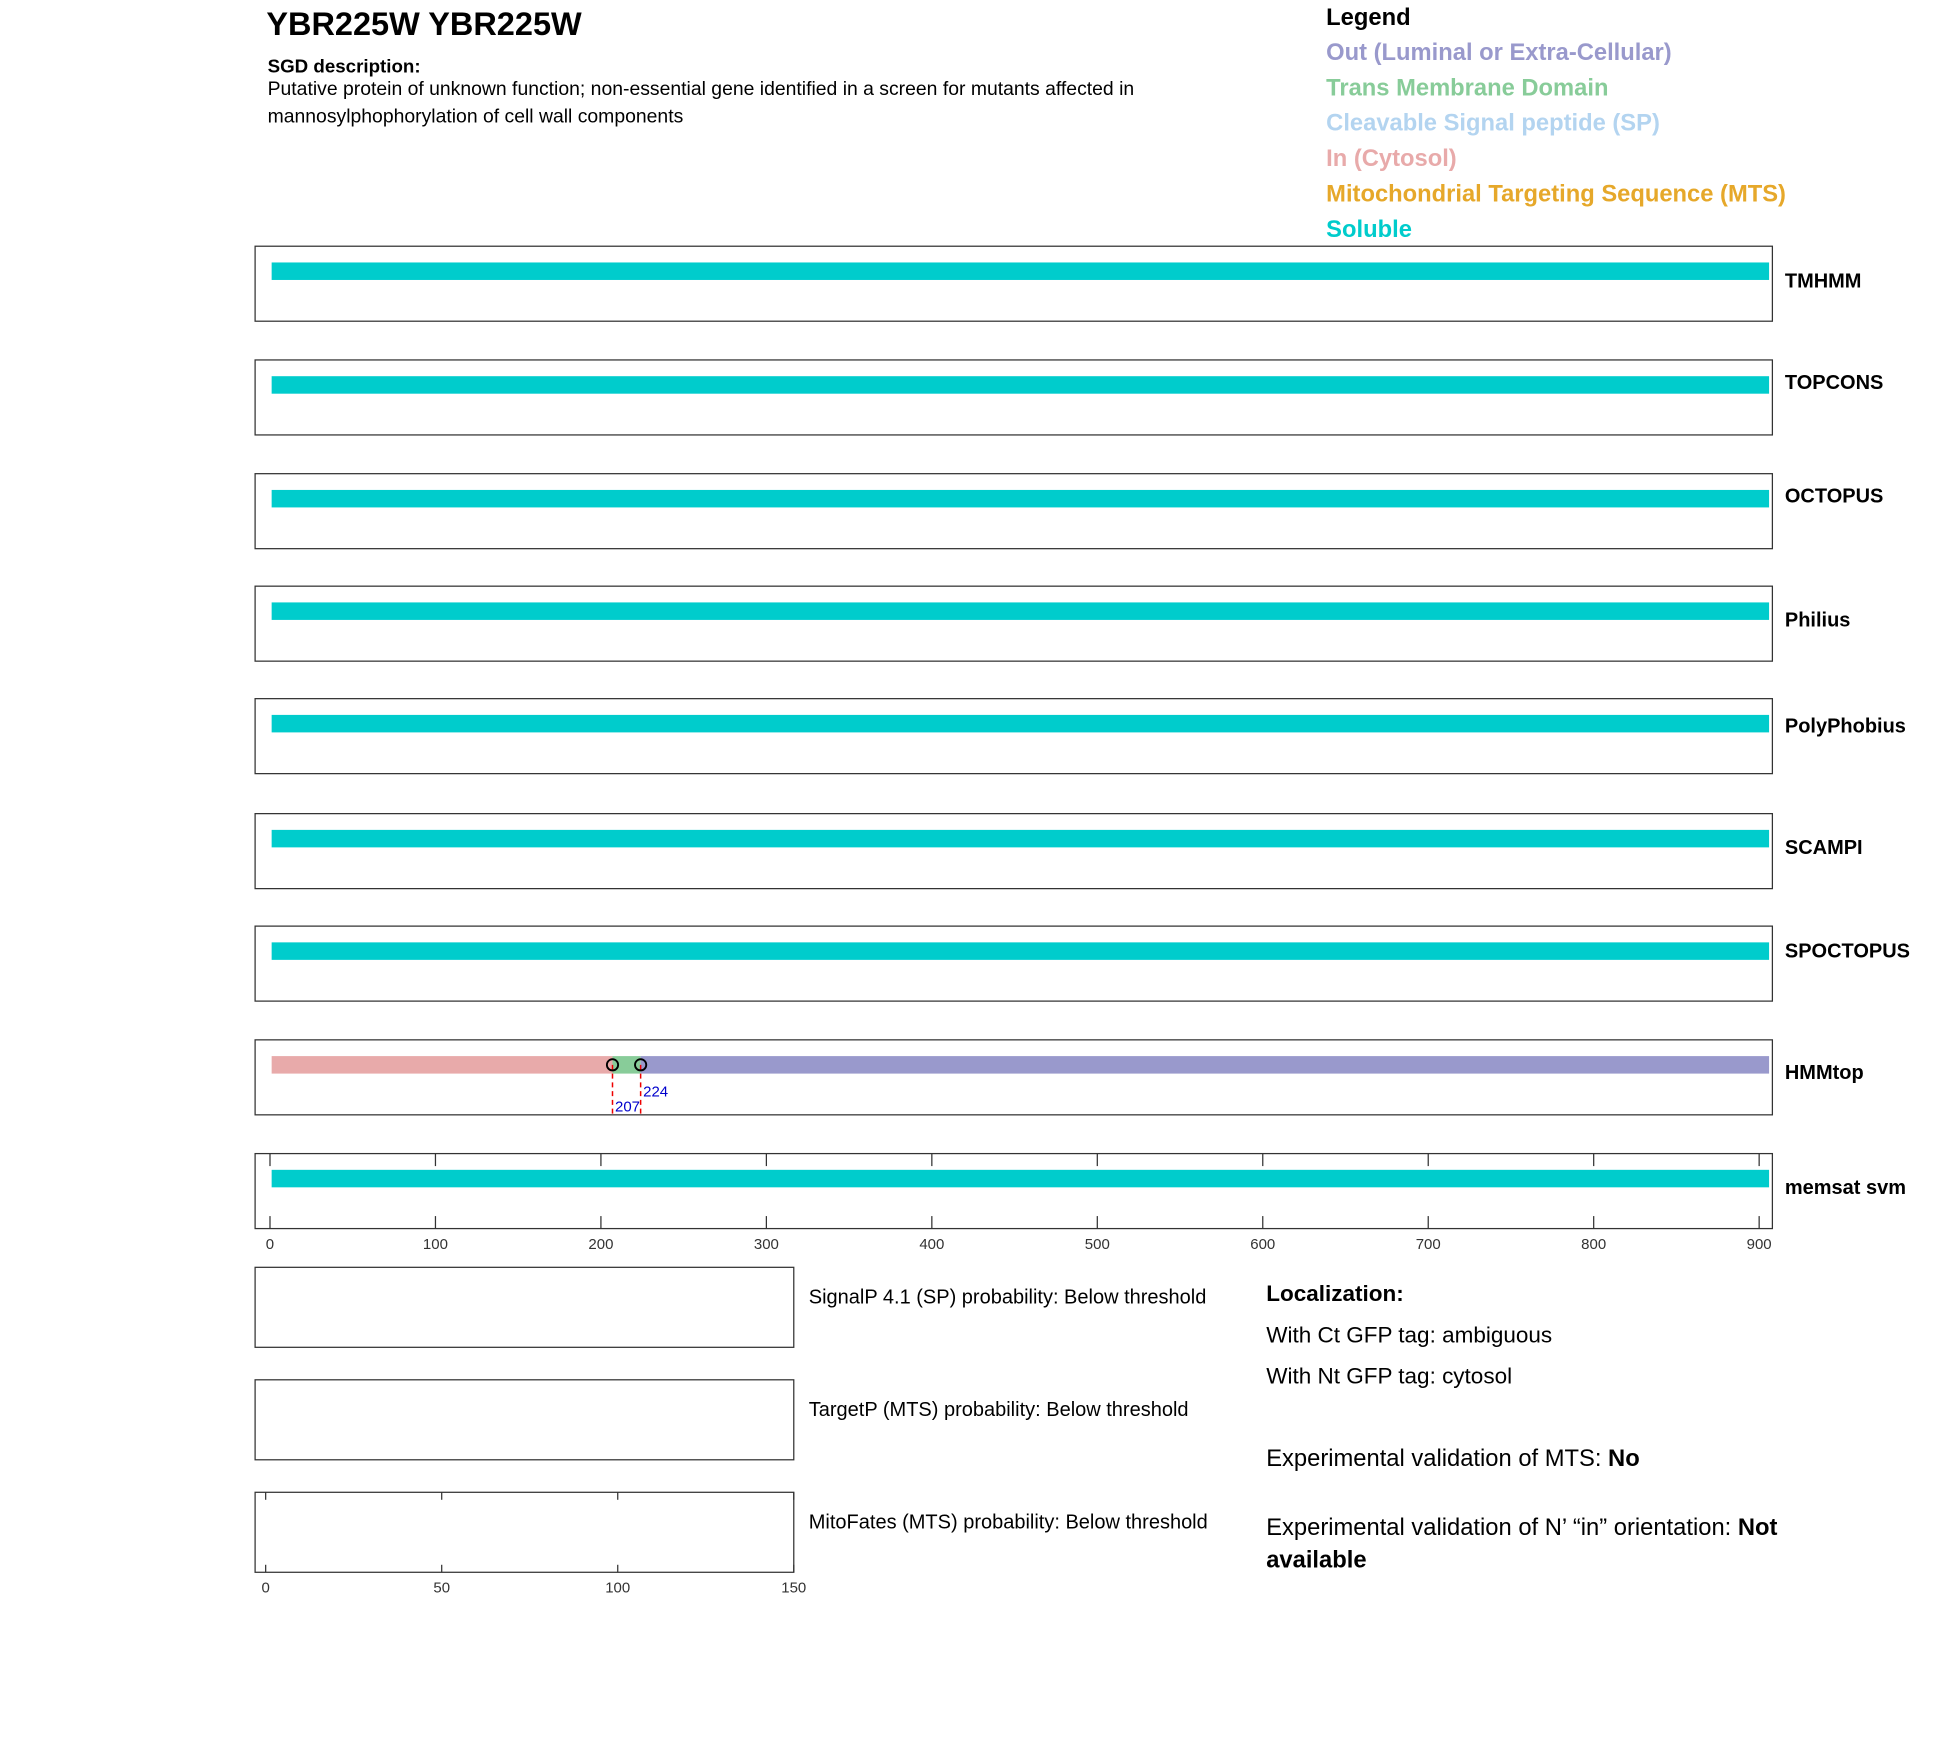 This screenshot has height=1761, width=1950. What do you see at coordinates (1368, 18) in the screenshot?
I see `legend-title: Legend` at bounding box center [1368, 18].